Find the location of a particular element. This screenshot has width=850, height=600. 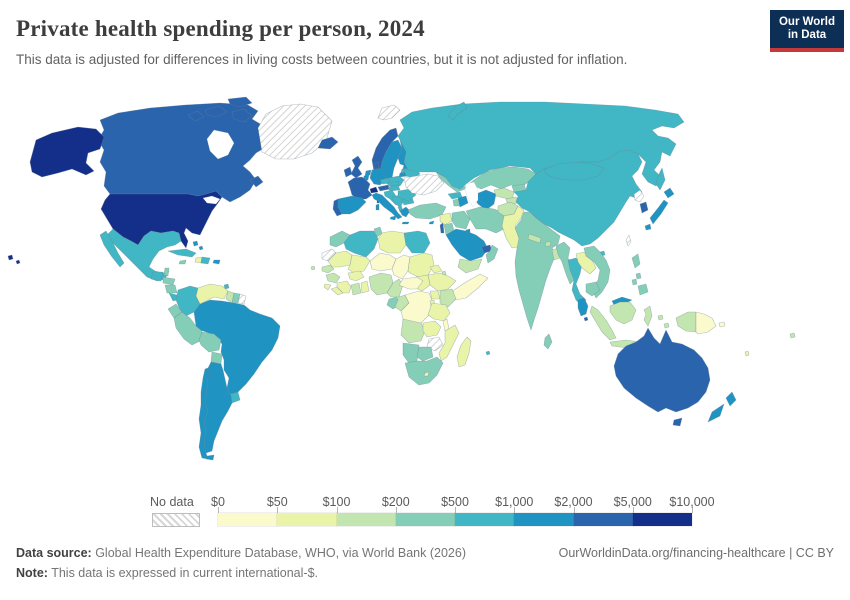

country-ghana is located at coordinates (356, 289).